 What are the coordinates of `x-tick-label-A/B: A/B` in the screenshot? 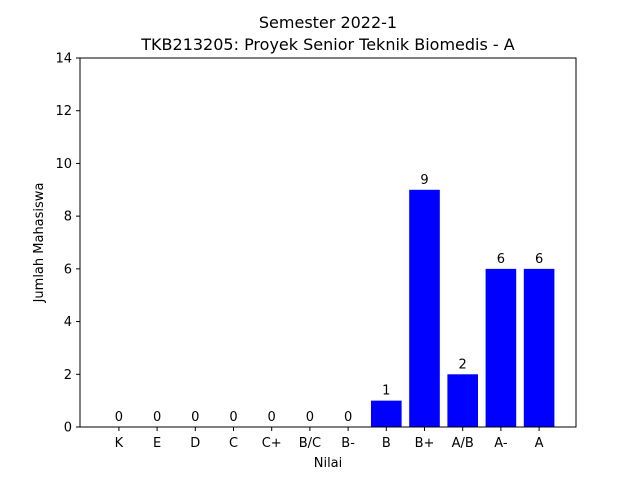 It's located at (463, 443).